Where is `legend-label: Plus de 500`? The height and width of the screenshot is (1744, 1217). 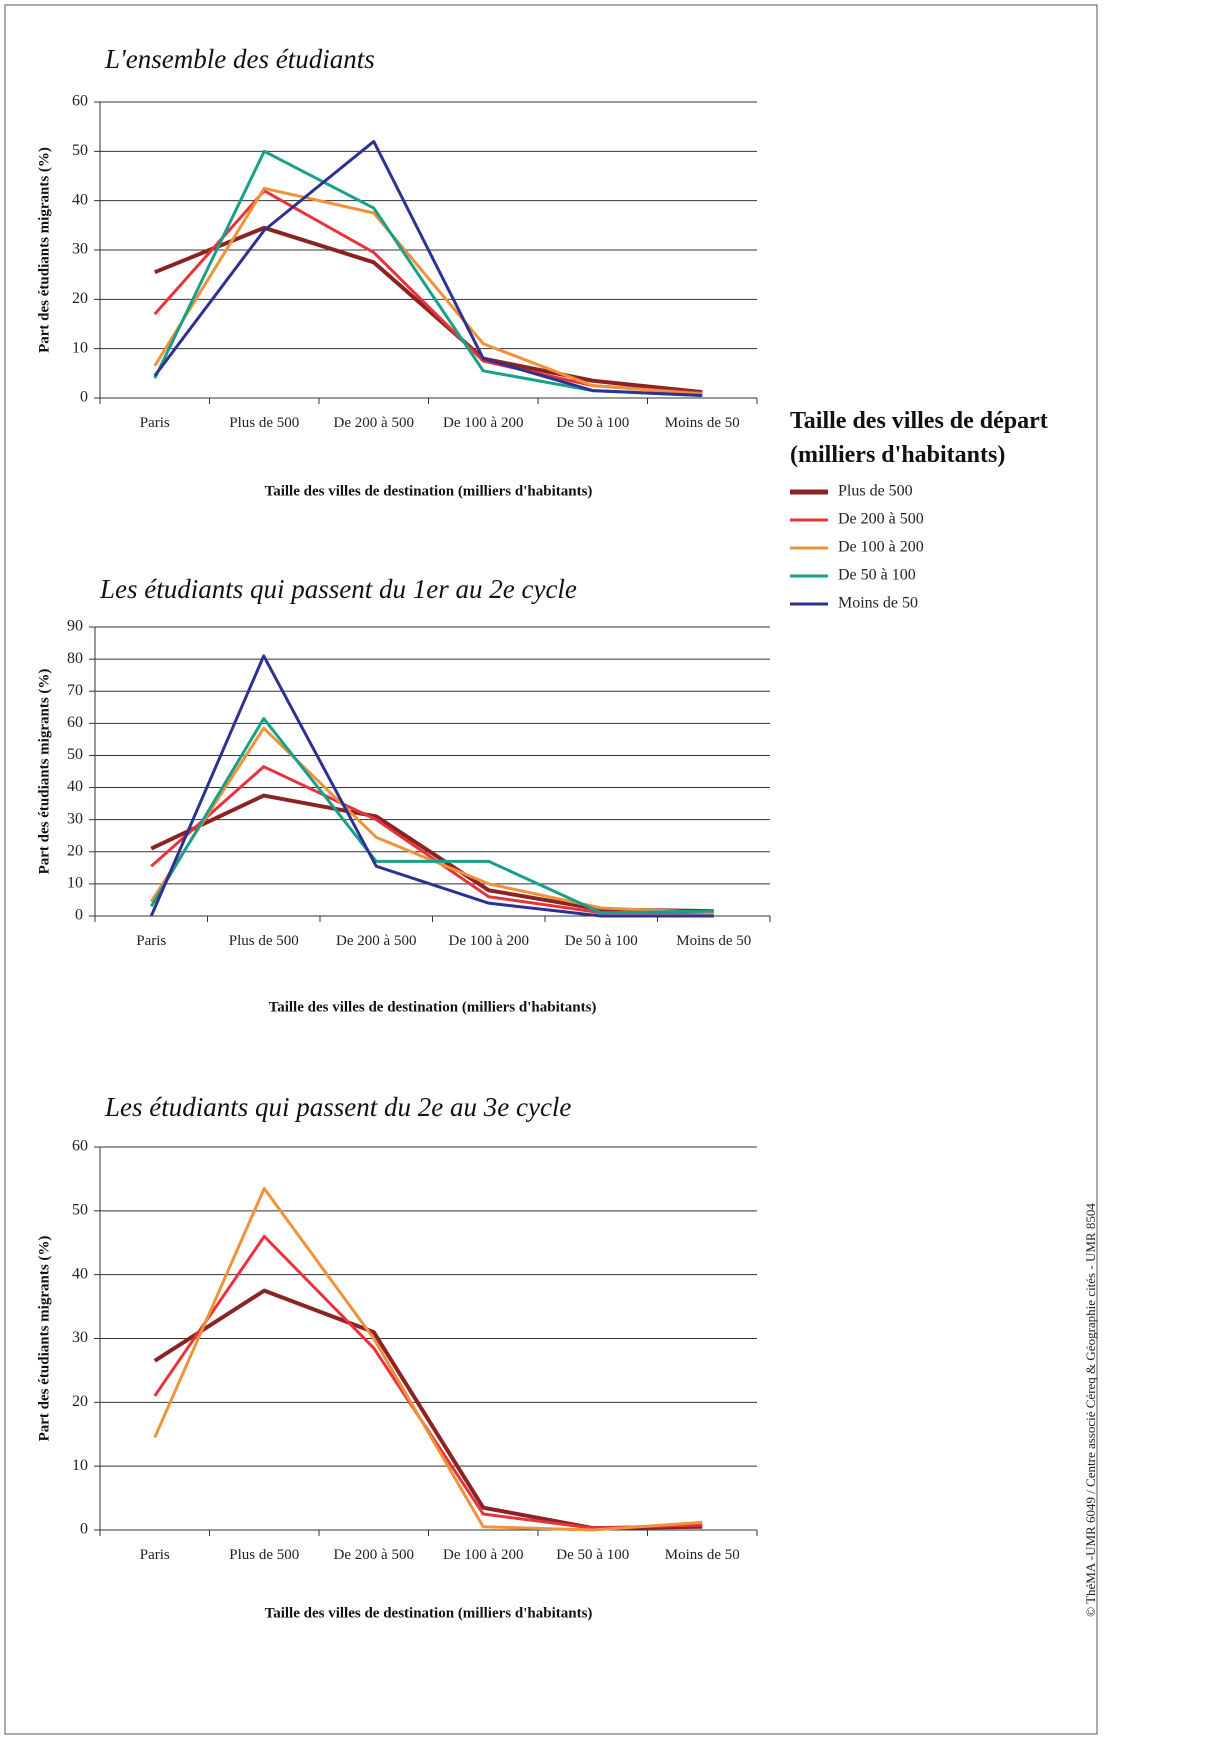 legend-label: Plus de 500 is located at coordinates (875, 491).